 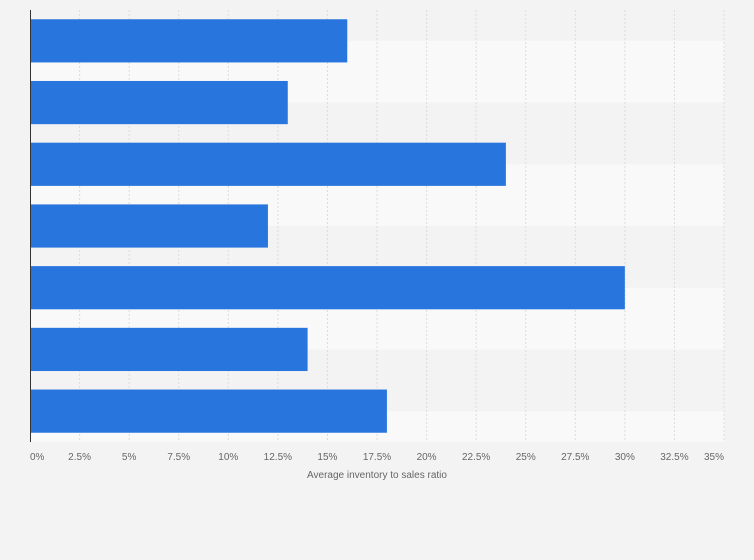 I want to click on x-axis-title: Average inventory to sales ratio, so click(x=377, y=475).